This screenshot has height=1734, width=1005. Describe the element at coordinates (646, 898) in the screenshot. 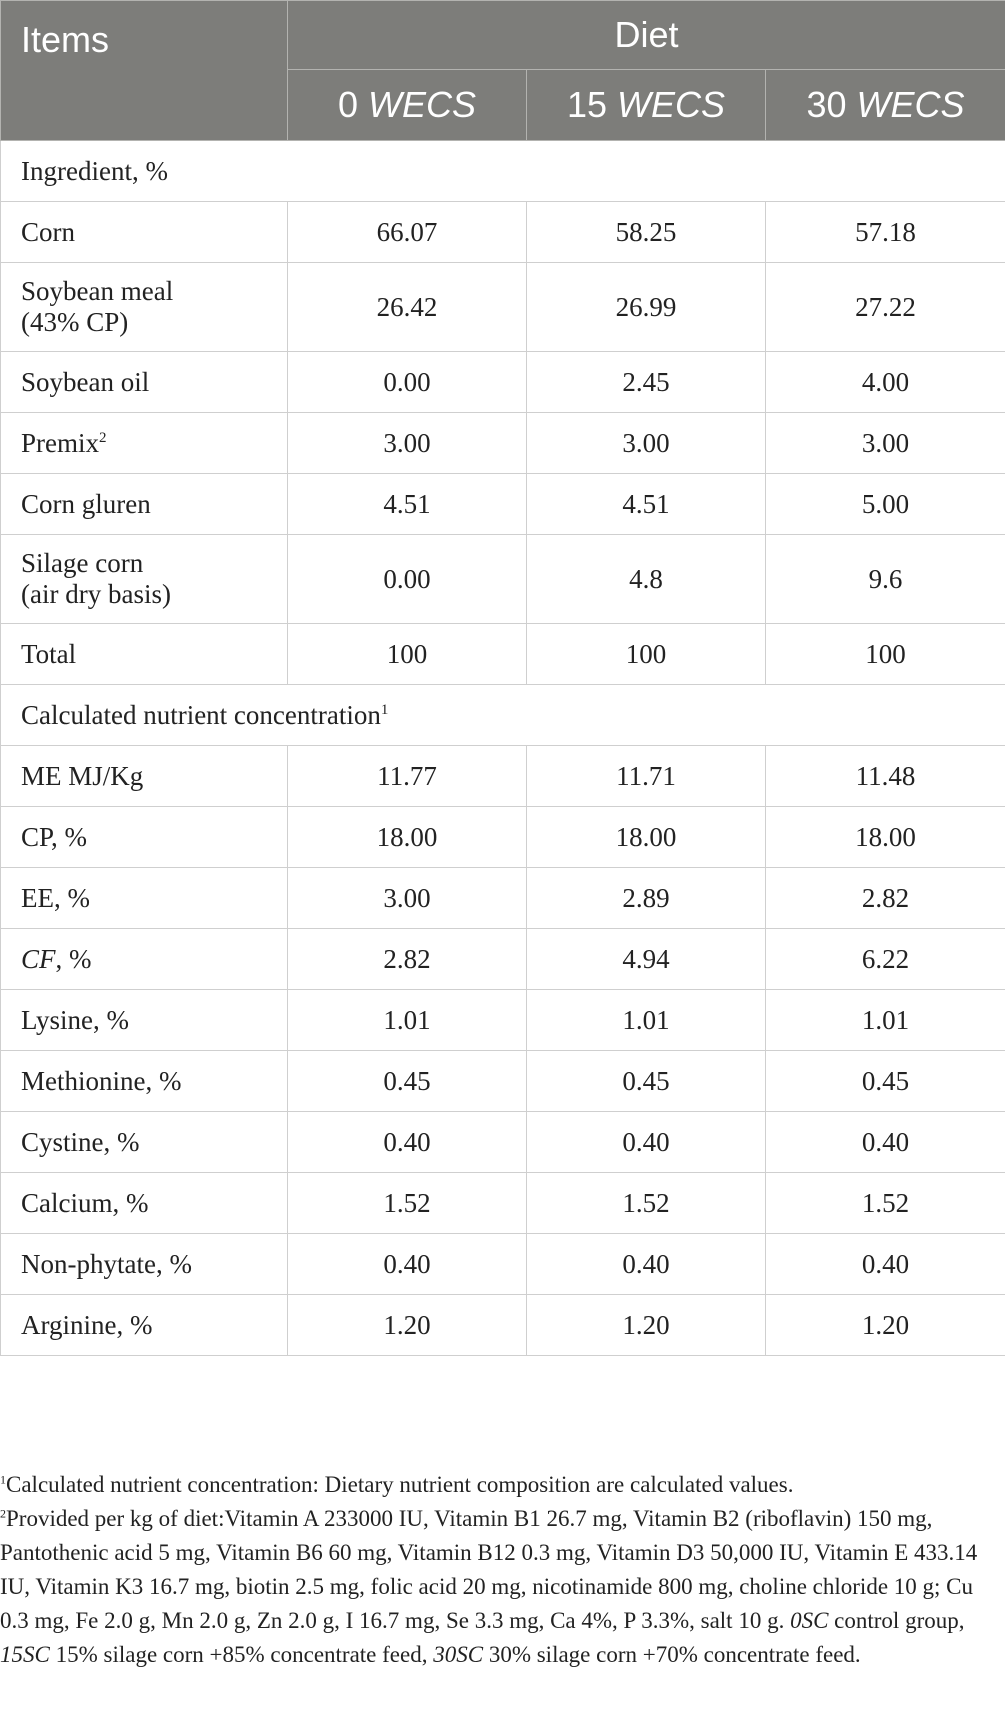

I see `cell-value: 2.89` at that location.